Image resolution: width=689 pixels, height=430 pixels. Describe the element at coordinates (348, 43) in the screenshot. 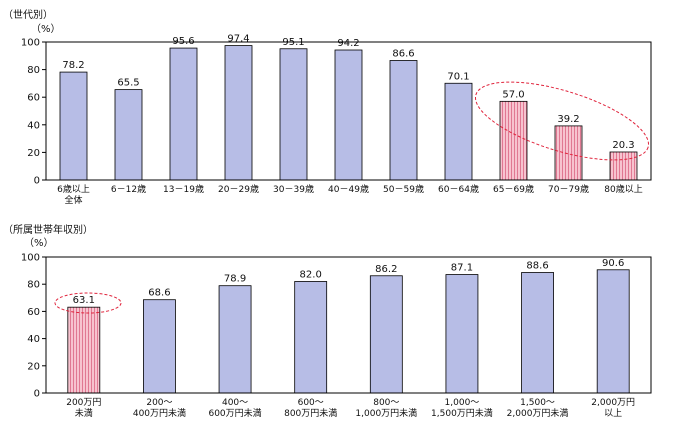

I see `data-label: 94.2` at that location.